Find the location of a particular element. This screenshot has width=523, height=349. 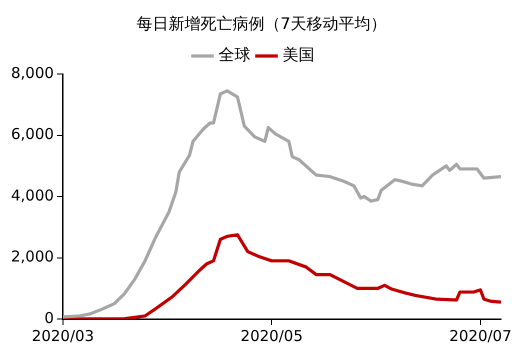

y-tick-label: 4,000 is located at coordinates (32, 195).